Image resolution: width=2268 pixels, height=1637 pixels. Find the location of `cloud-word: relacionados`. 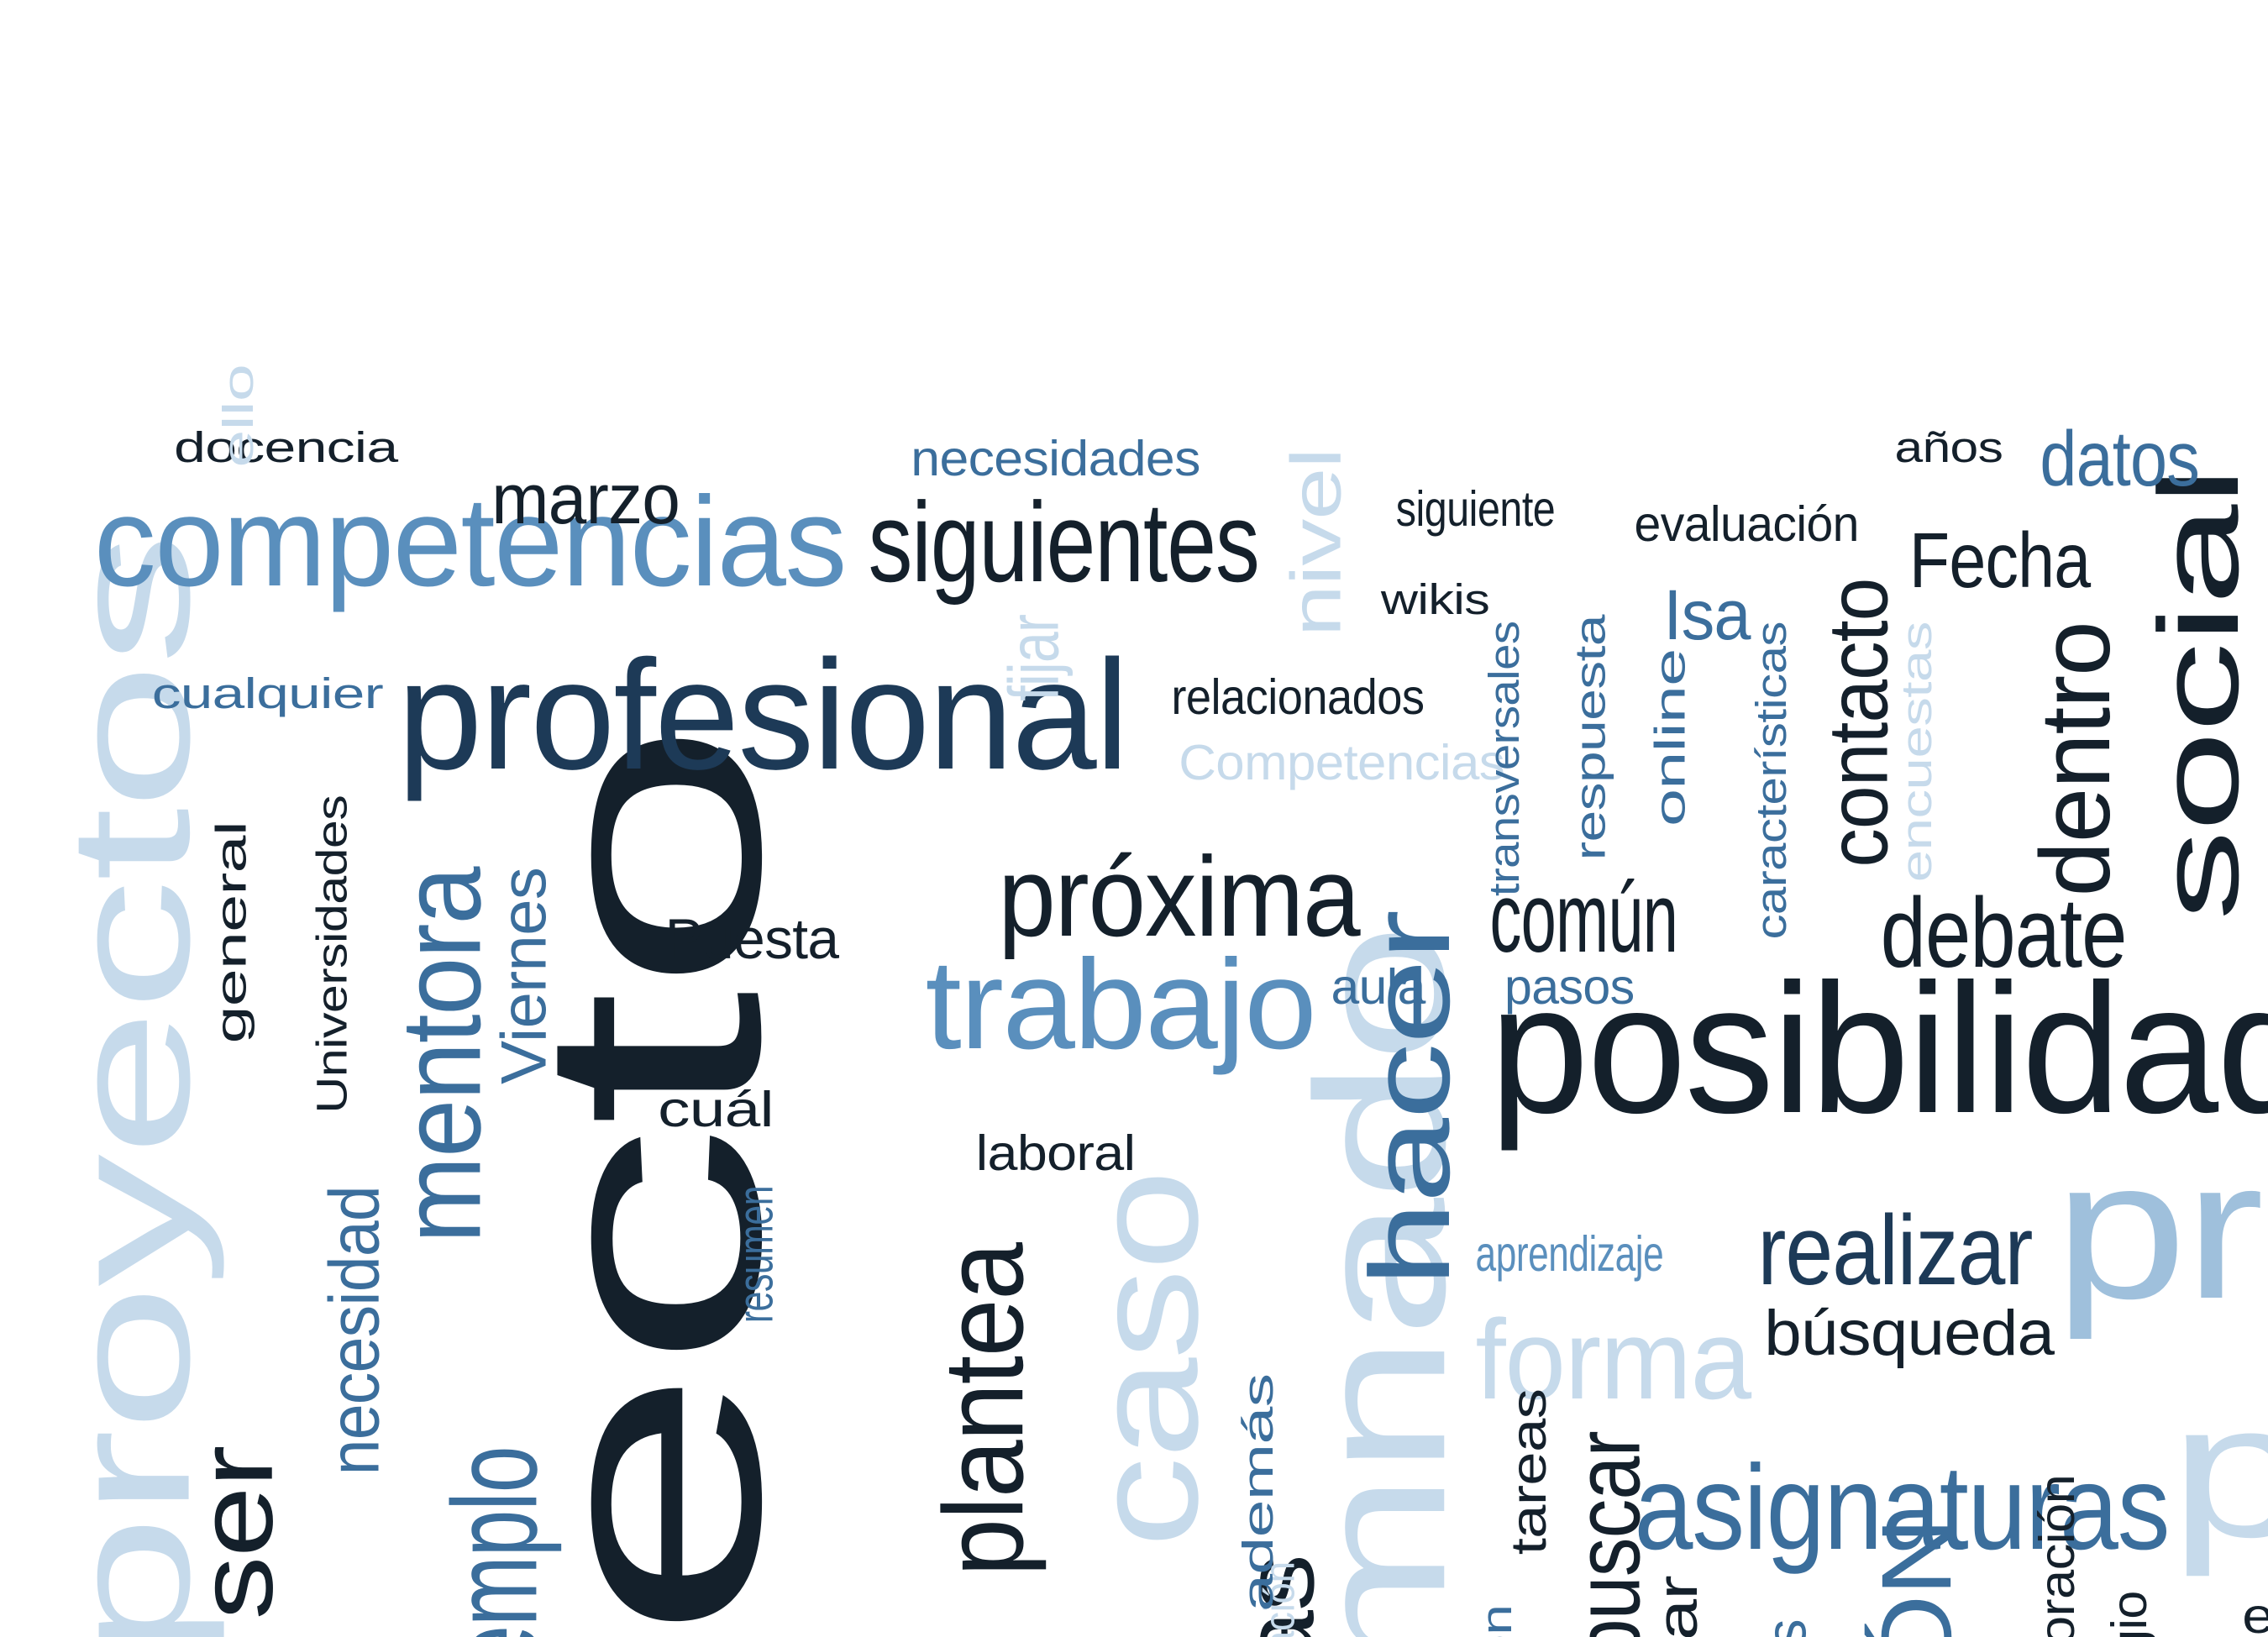

cloud-word: relacionados is located at coordinates (1298, 697).